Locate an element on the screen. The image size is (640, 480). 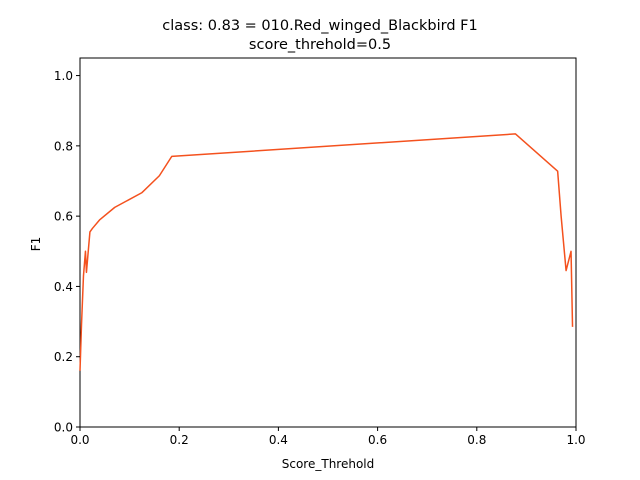
x-tick-label: 0.6 is located at coordinates (377, 440).